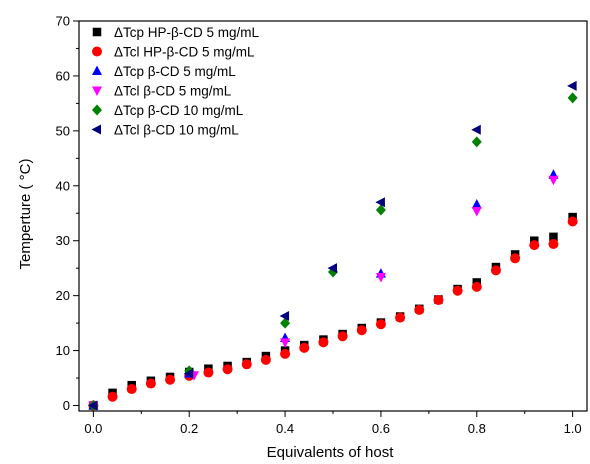 The image size is (590, 464). I want to click on legend-label: ΔTcl HP-β-CD 5 mg/mL, so click(184, 52).